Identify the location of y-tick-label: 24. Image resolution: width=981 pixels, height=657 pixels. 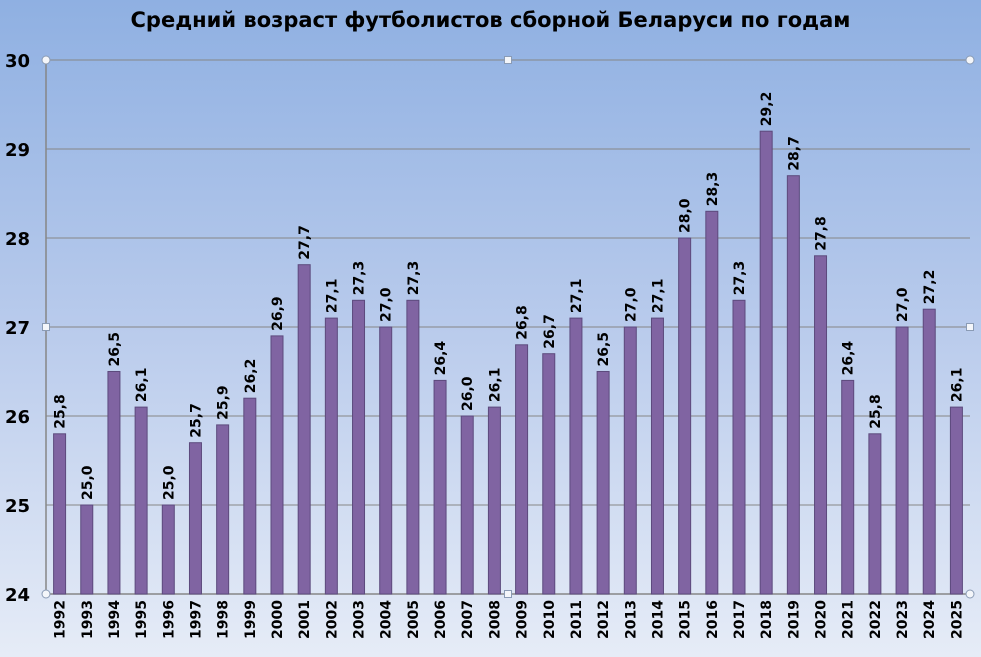
(17, 595).